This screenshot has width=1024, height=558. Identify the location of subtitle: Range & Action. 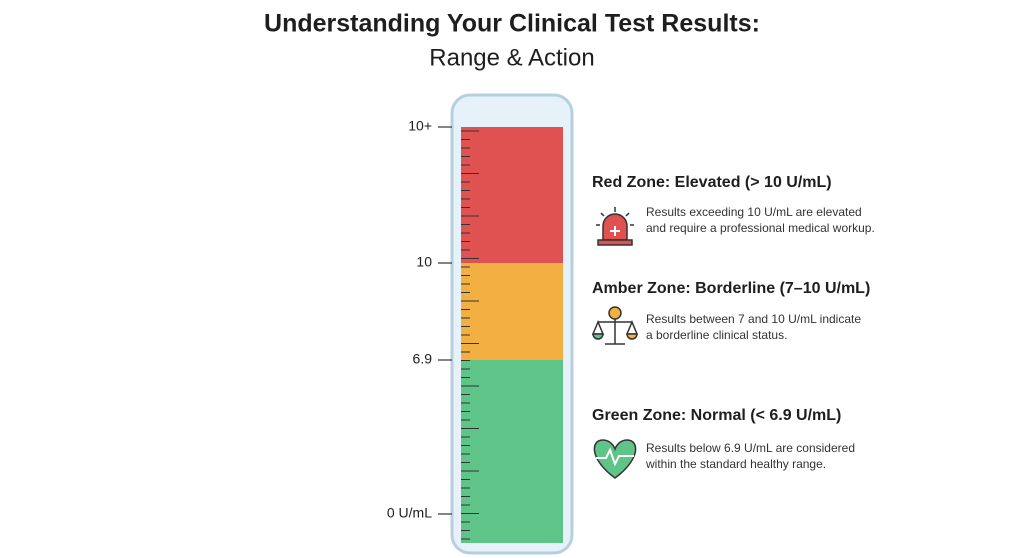
(511, 57).